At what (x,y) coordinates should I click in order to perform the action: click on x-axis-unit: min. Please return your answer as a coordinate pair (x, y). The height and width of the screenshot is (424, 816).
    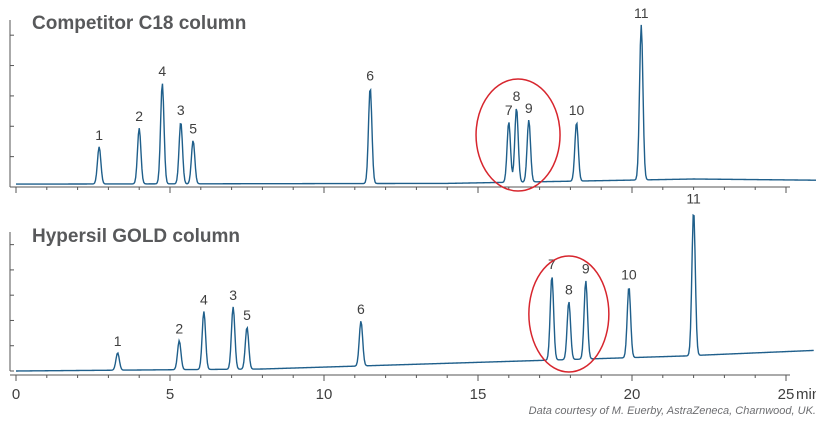
    Looking at the image, I should click on (806, 394).